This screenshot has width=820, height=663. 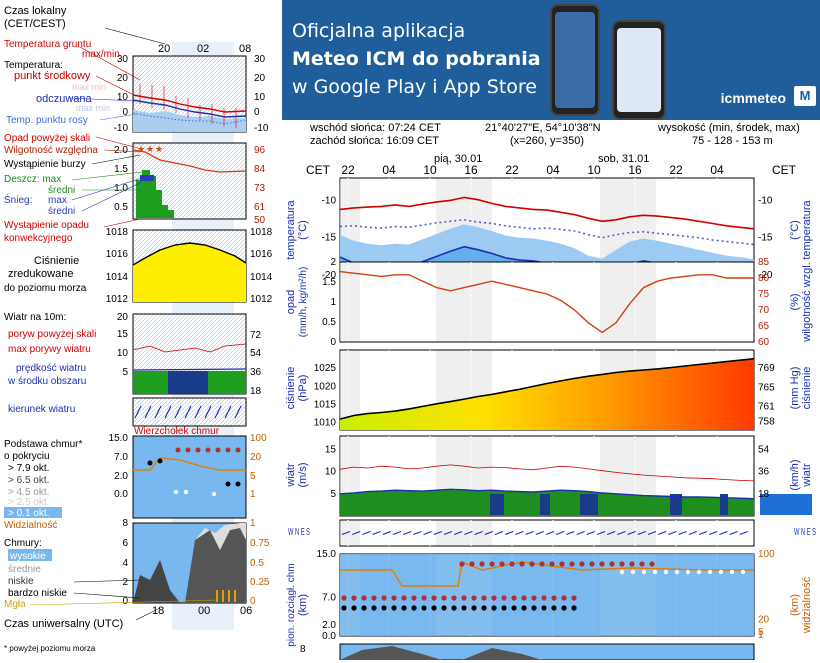 I want to click on axis-tick: -10, so click(x=765, y=200).